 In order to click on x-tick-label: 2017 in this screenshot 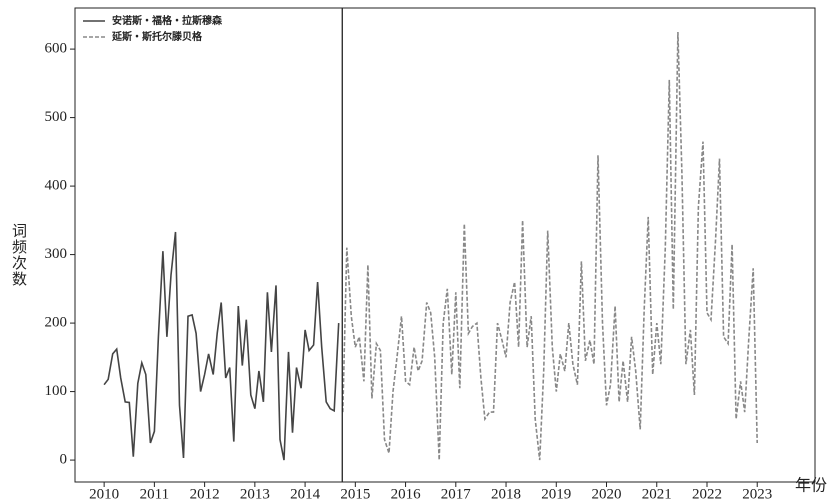, I will do `click(456, 494)`.